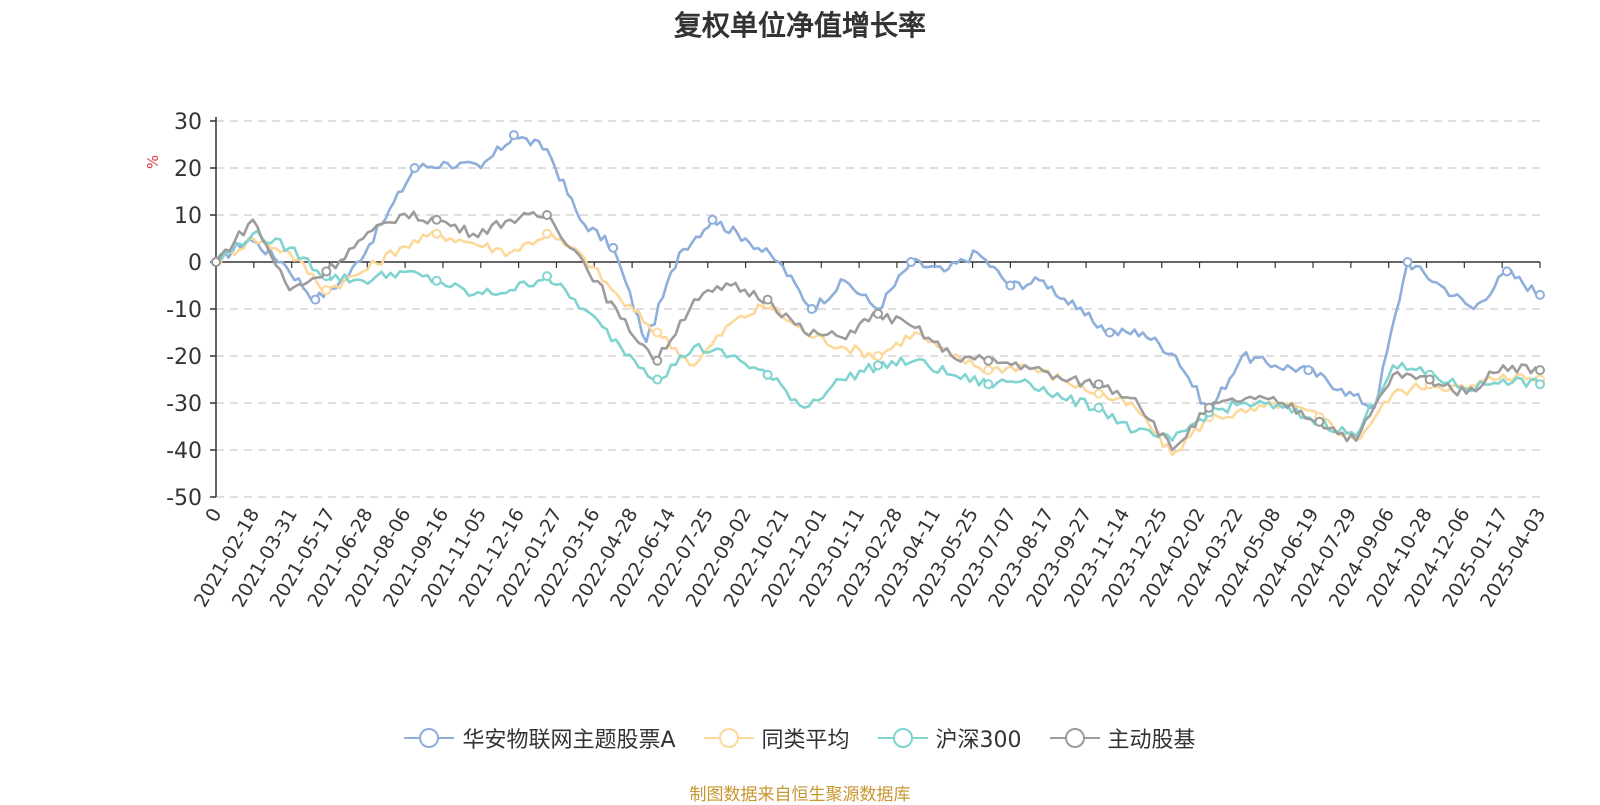 The width and height of the screenshot is (1600, 805). I want to click on legend-item-2: 沪深300, so click(949, 738).